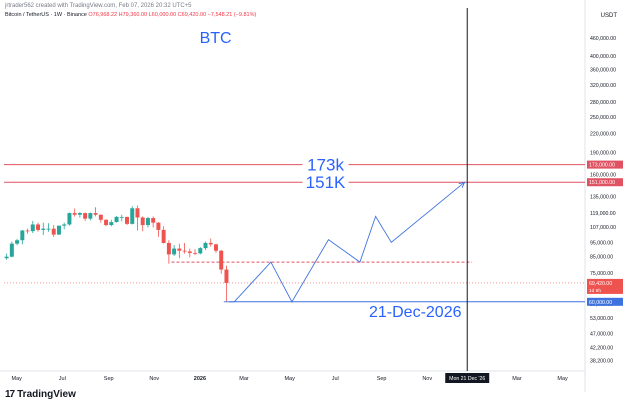 The image size is (625, 415). Describe the element at coordinates (603, 214) in the screenshot. I see `y-tick-label: 119,000.00` at that location.